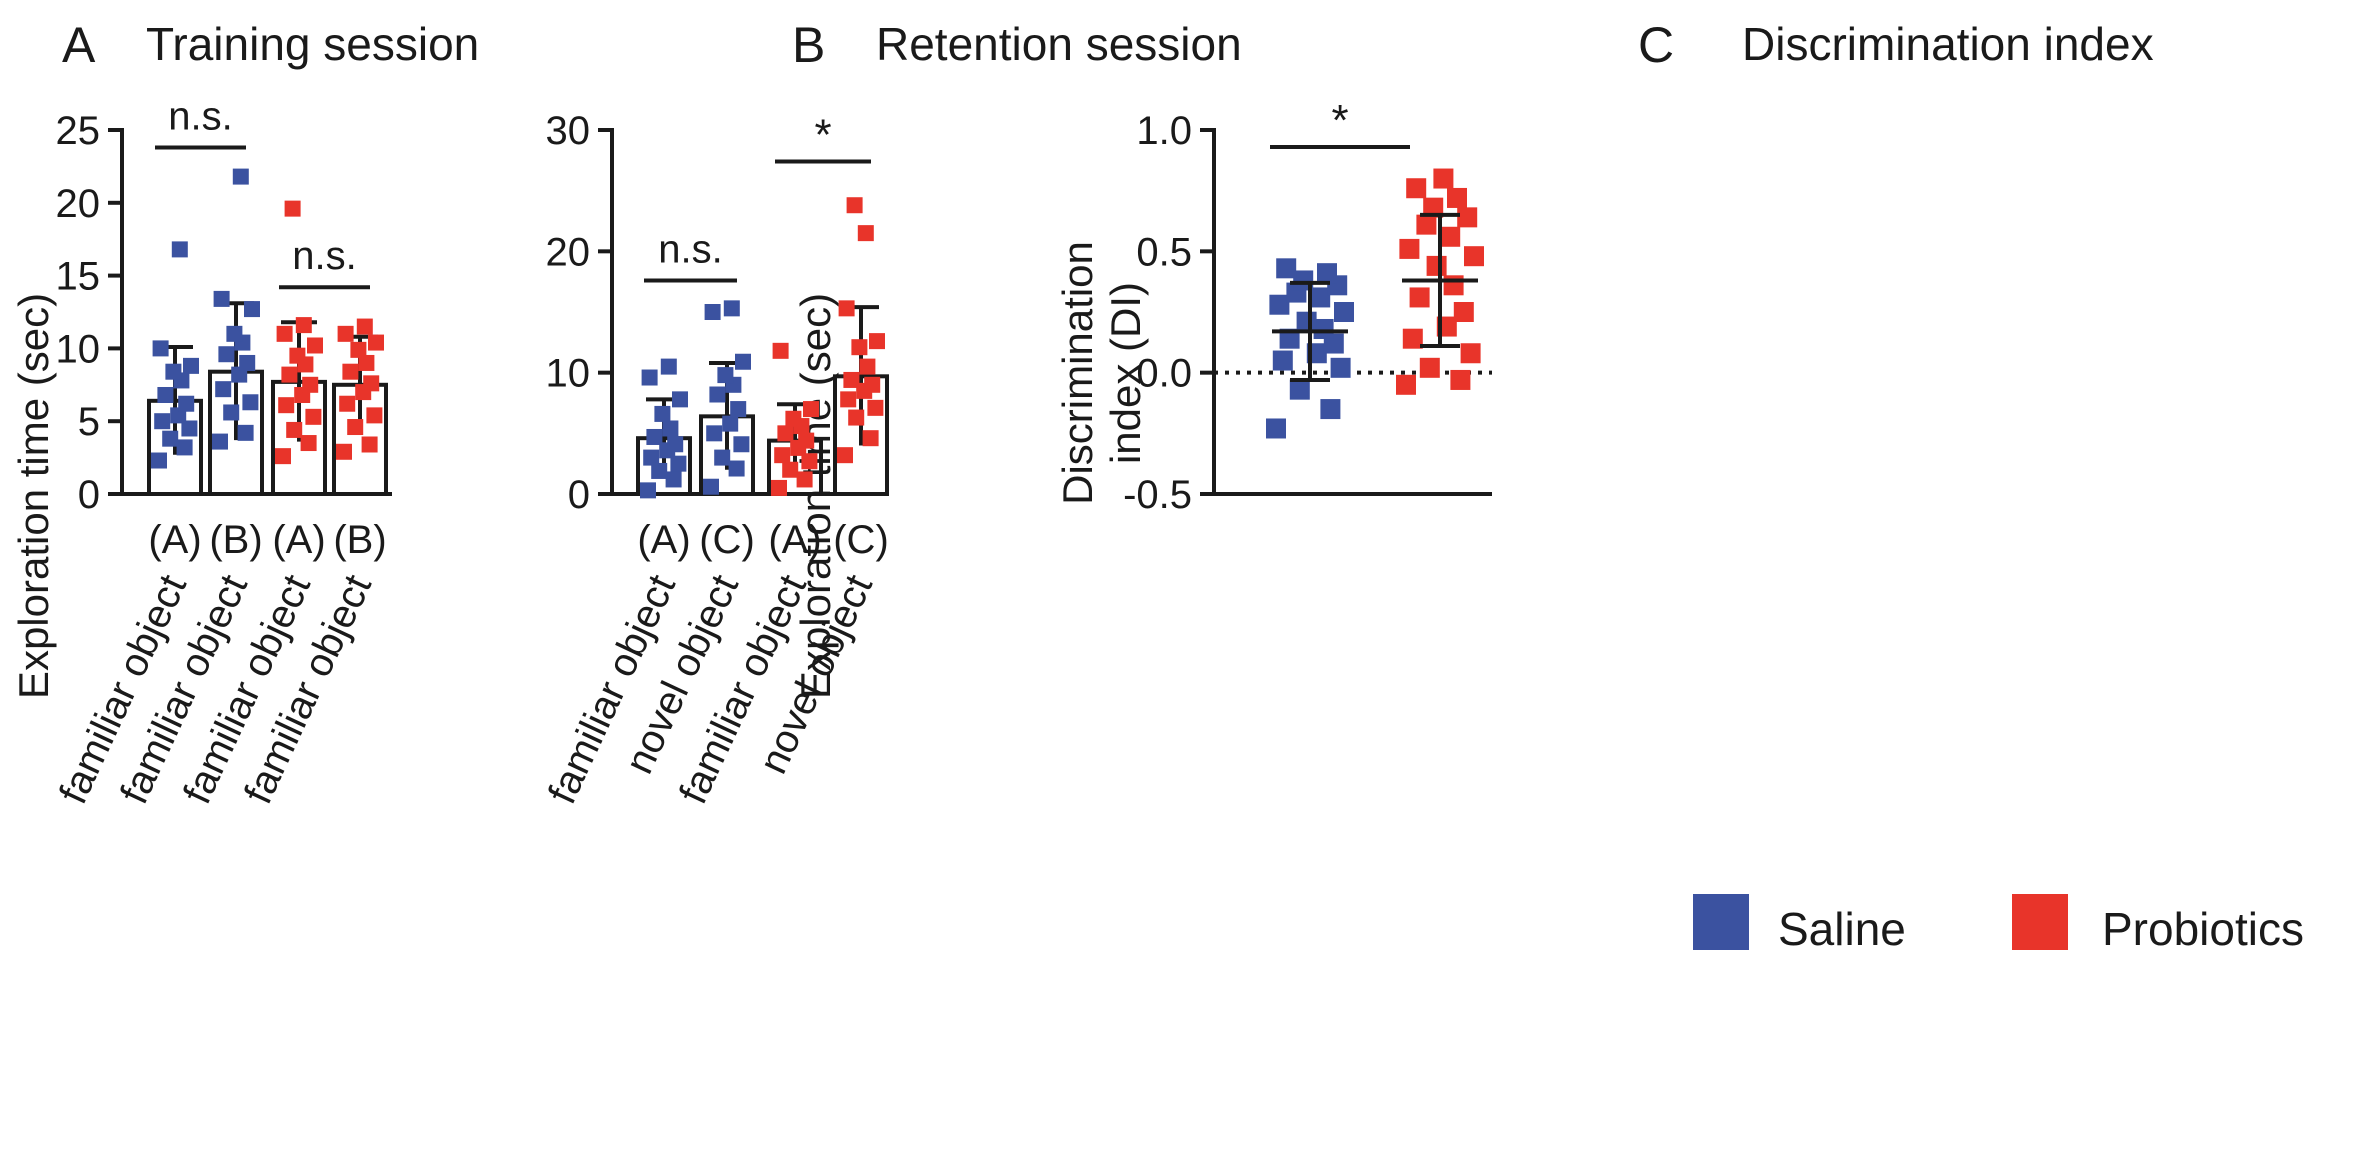  What do you see at coordinates (1077, 373) in the screenshot?
I see `panel-c-y-axis-label-line-1: Discrimination` at bounding box center [1077, 373].